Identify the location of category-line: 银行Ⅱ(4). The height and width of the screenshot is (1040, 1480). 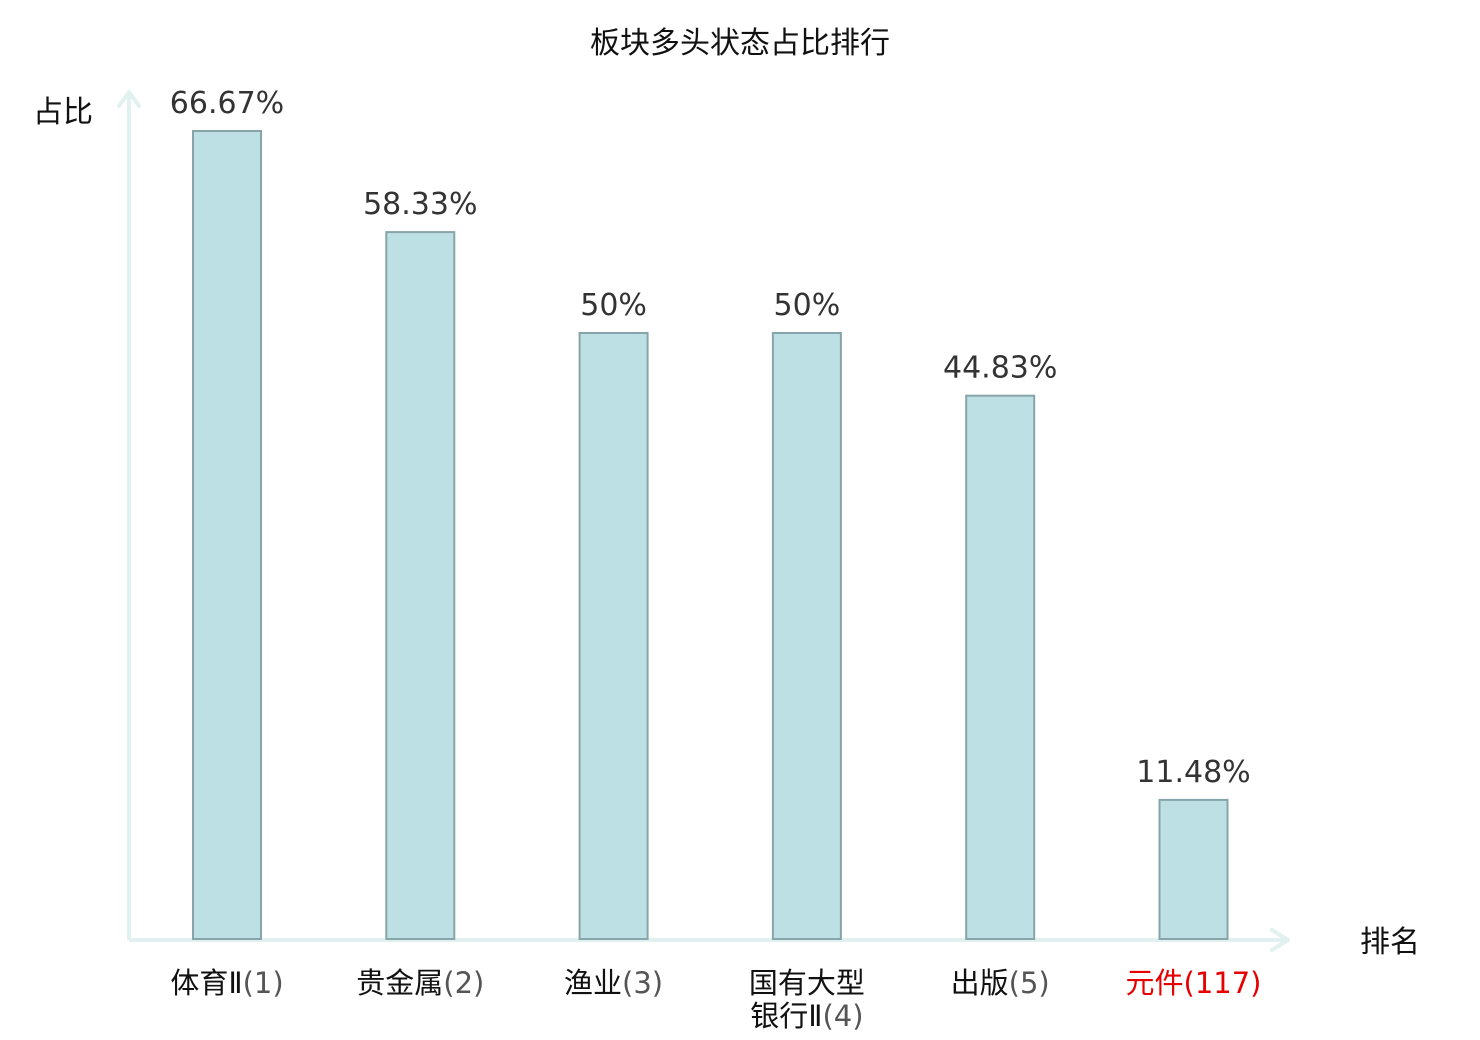
(806, 1016).